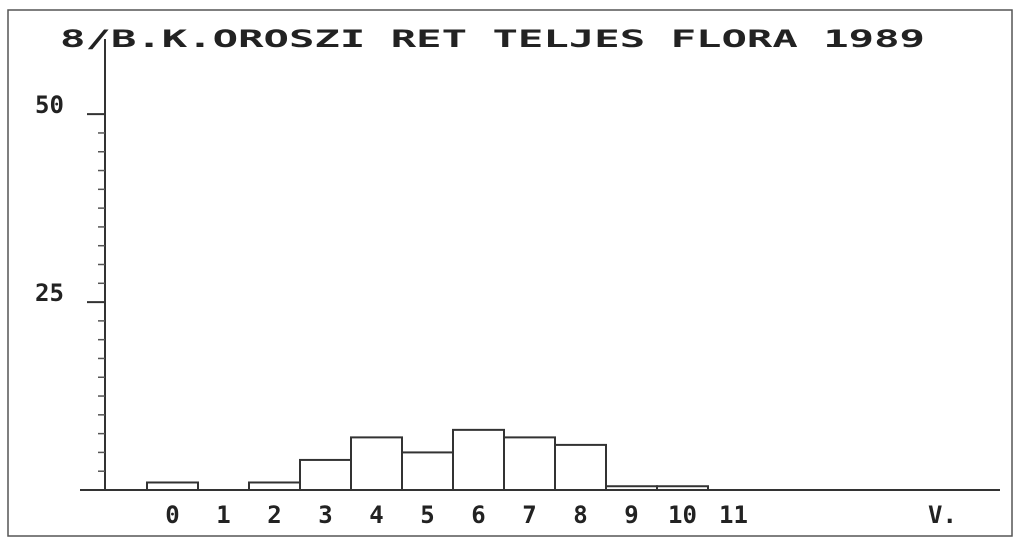 The width and height of the screenshot is (1018, 542). What do you see at coordinates (682, 515) in the screenshot?
I see `x-tick-label: 10` at bounding box center [682, 515].